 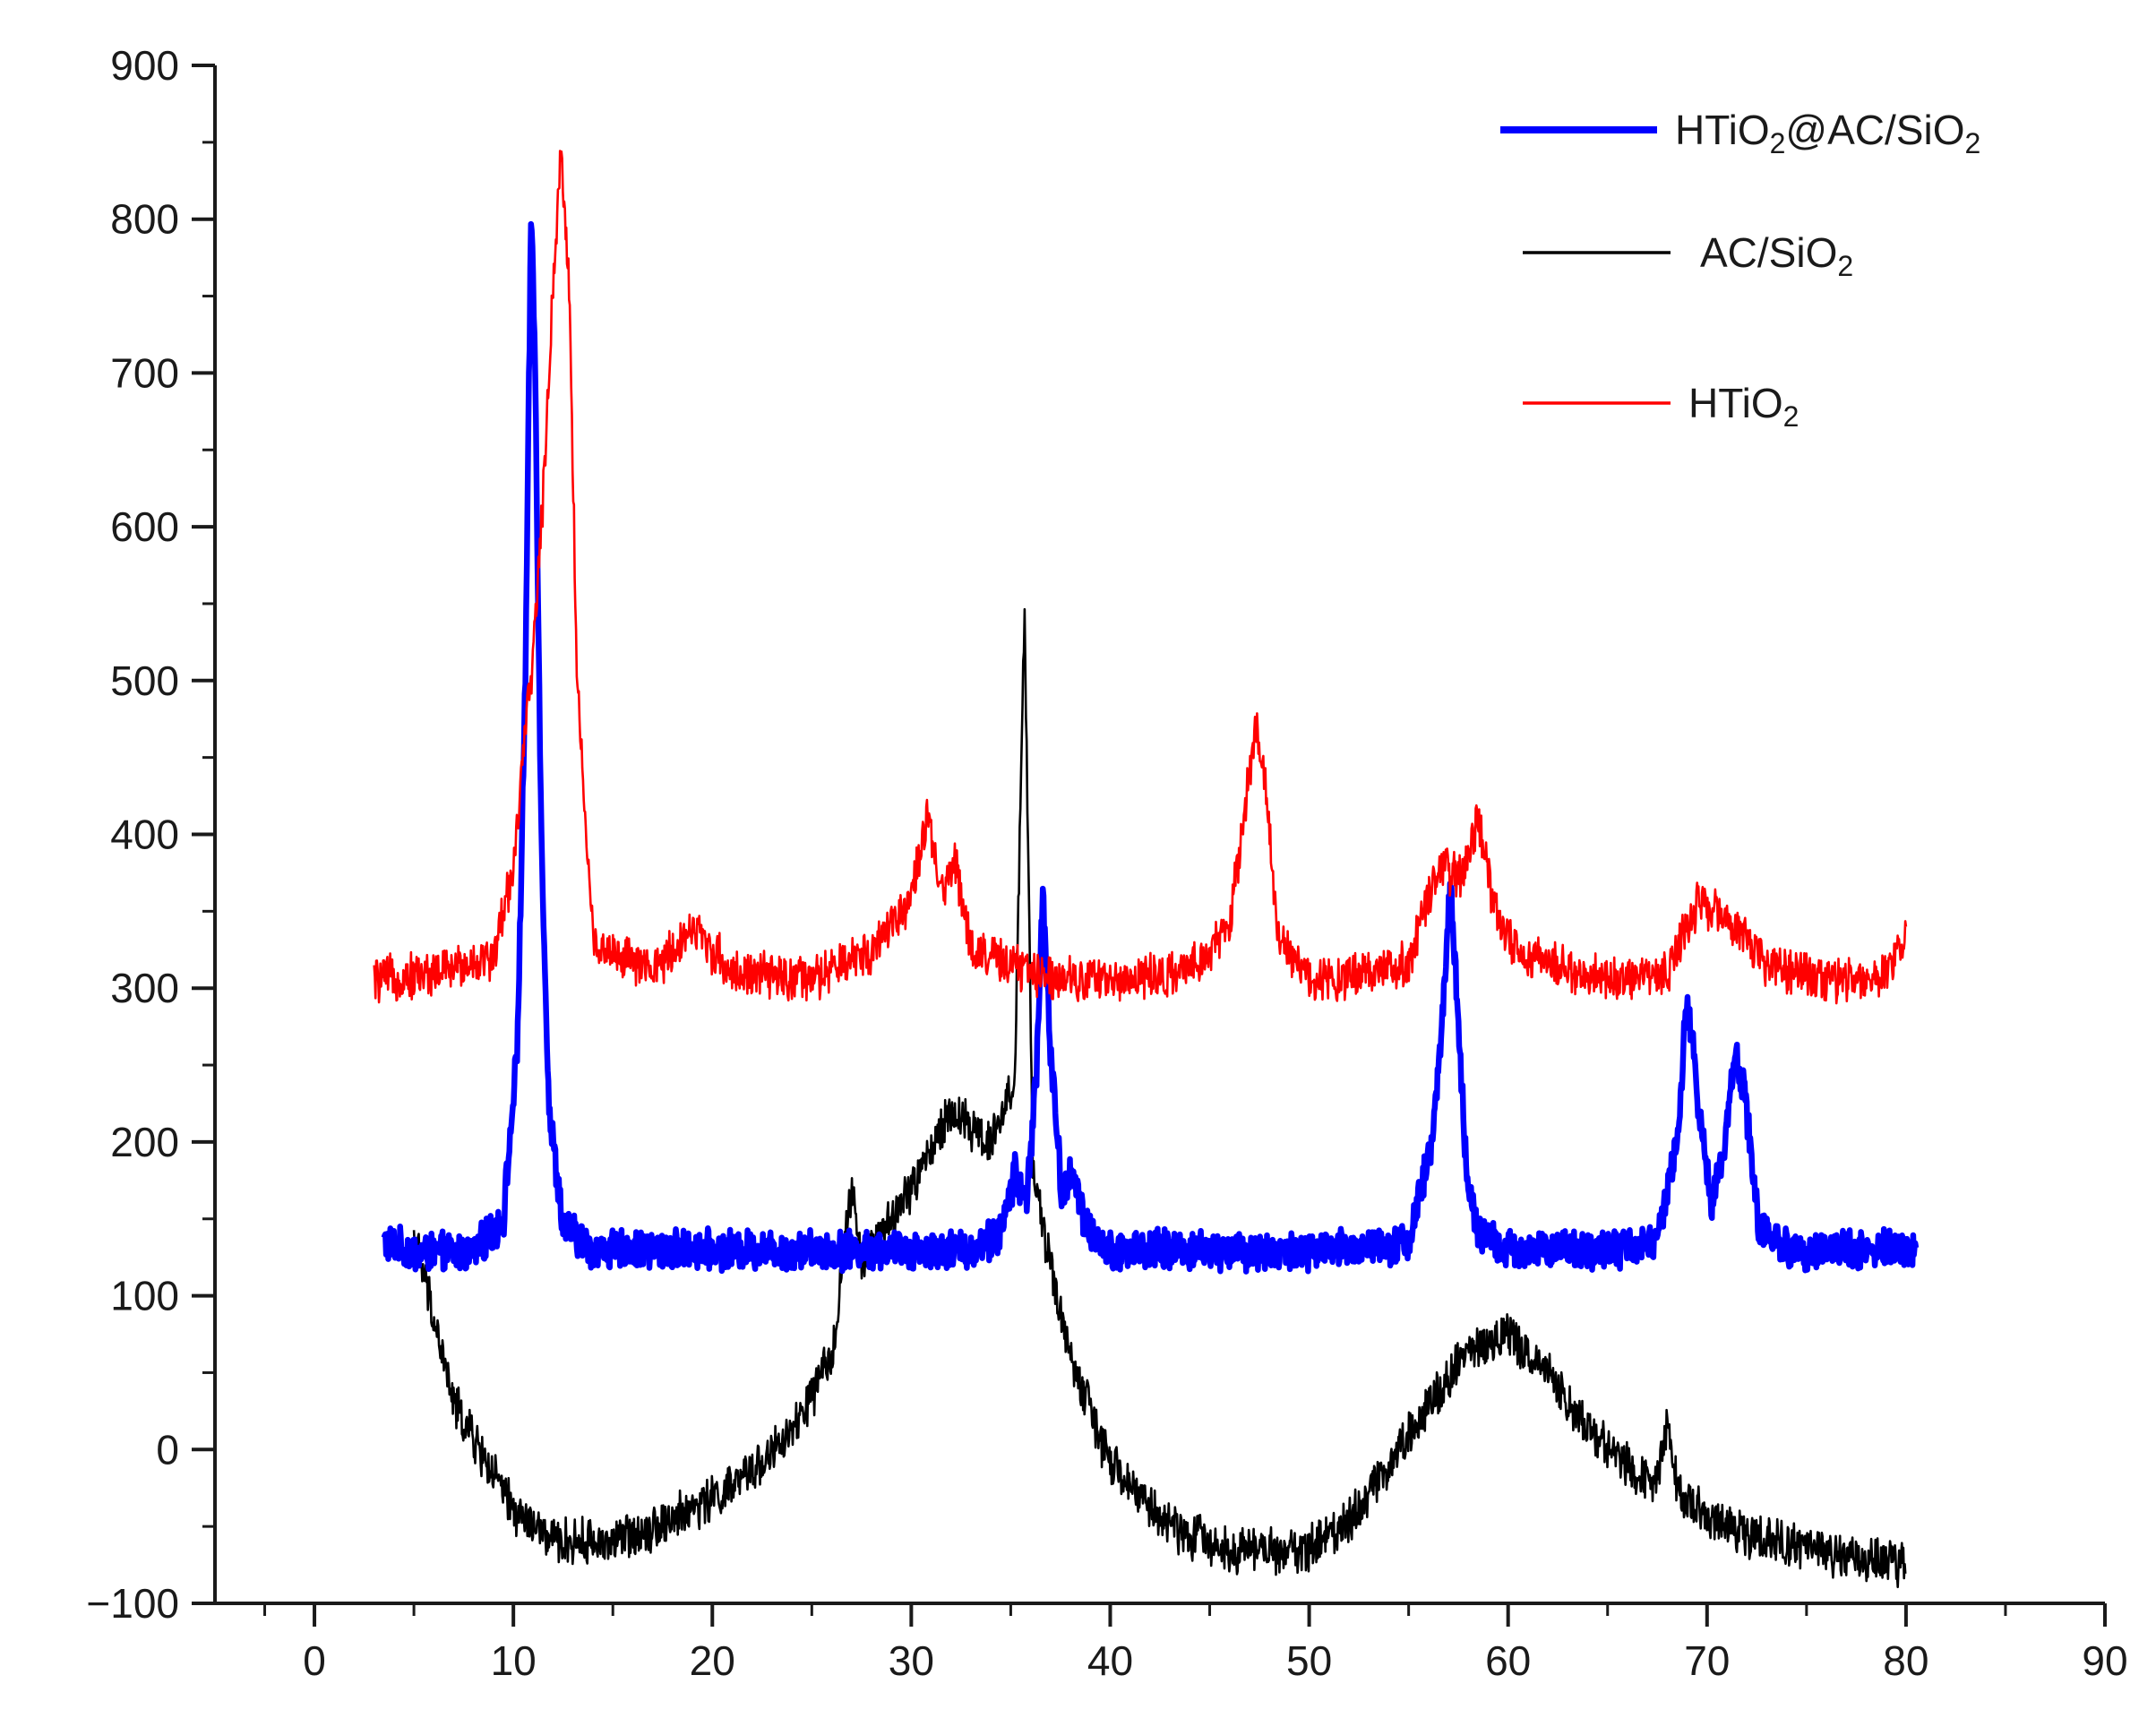 I want to click on y-tick-label: 100, so click(x=144, y=1296).